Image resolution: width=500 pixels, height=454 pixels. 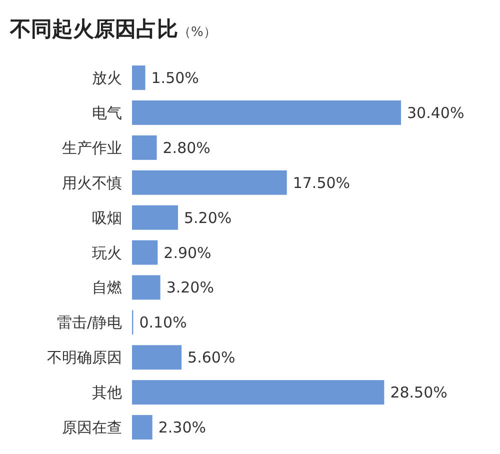 I want to click on data-label: 2.30%, so click(x=182, y=427).